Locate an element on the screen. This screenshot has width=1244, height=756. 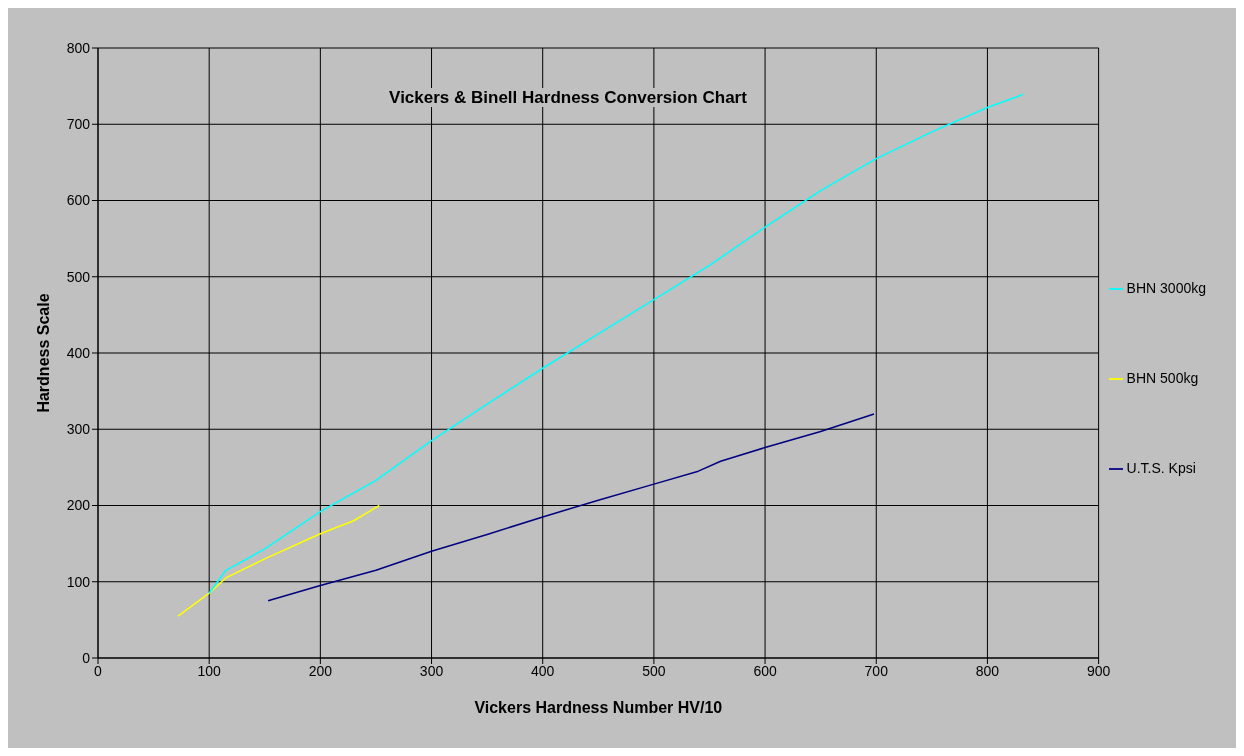
y-tick-label: 100 is located at coordinates (78, 581).